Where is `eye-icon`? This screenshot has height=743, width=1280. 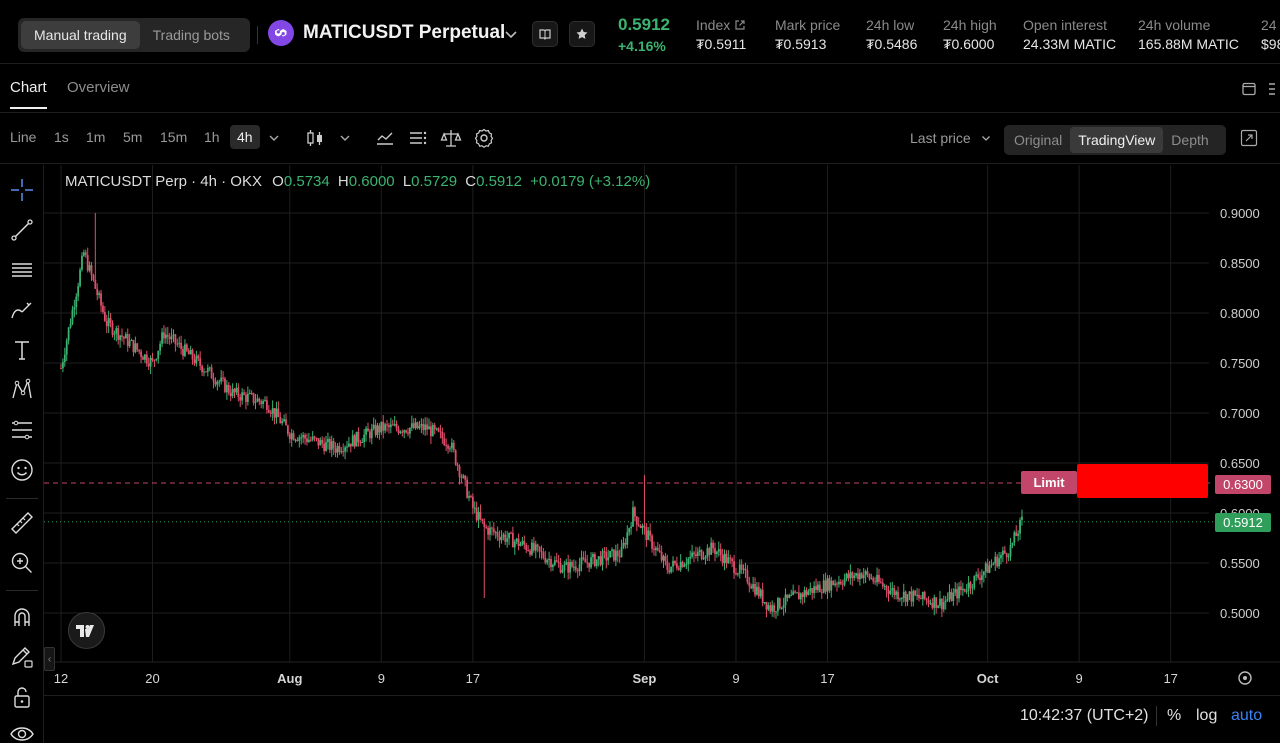 eye-icon is located at coordinates (22, 731).